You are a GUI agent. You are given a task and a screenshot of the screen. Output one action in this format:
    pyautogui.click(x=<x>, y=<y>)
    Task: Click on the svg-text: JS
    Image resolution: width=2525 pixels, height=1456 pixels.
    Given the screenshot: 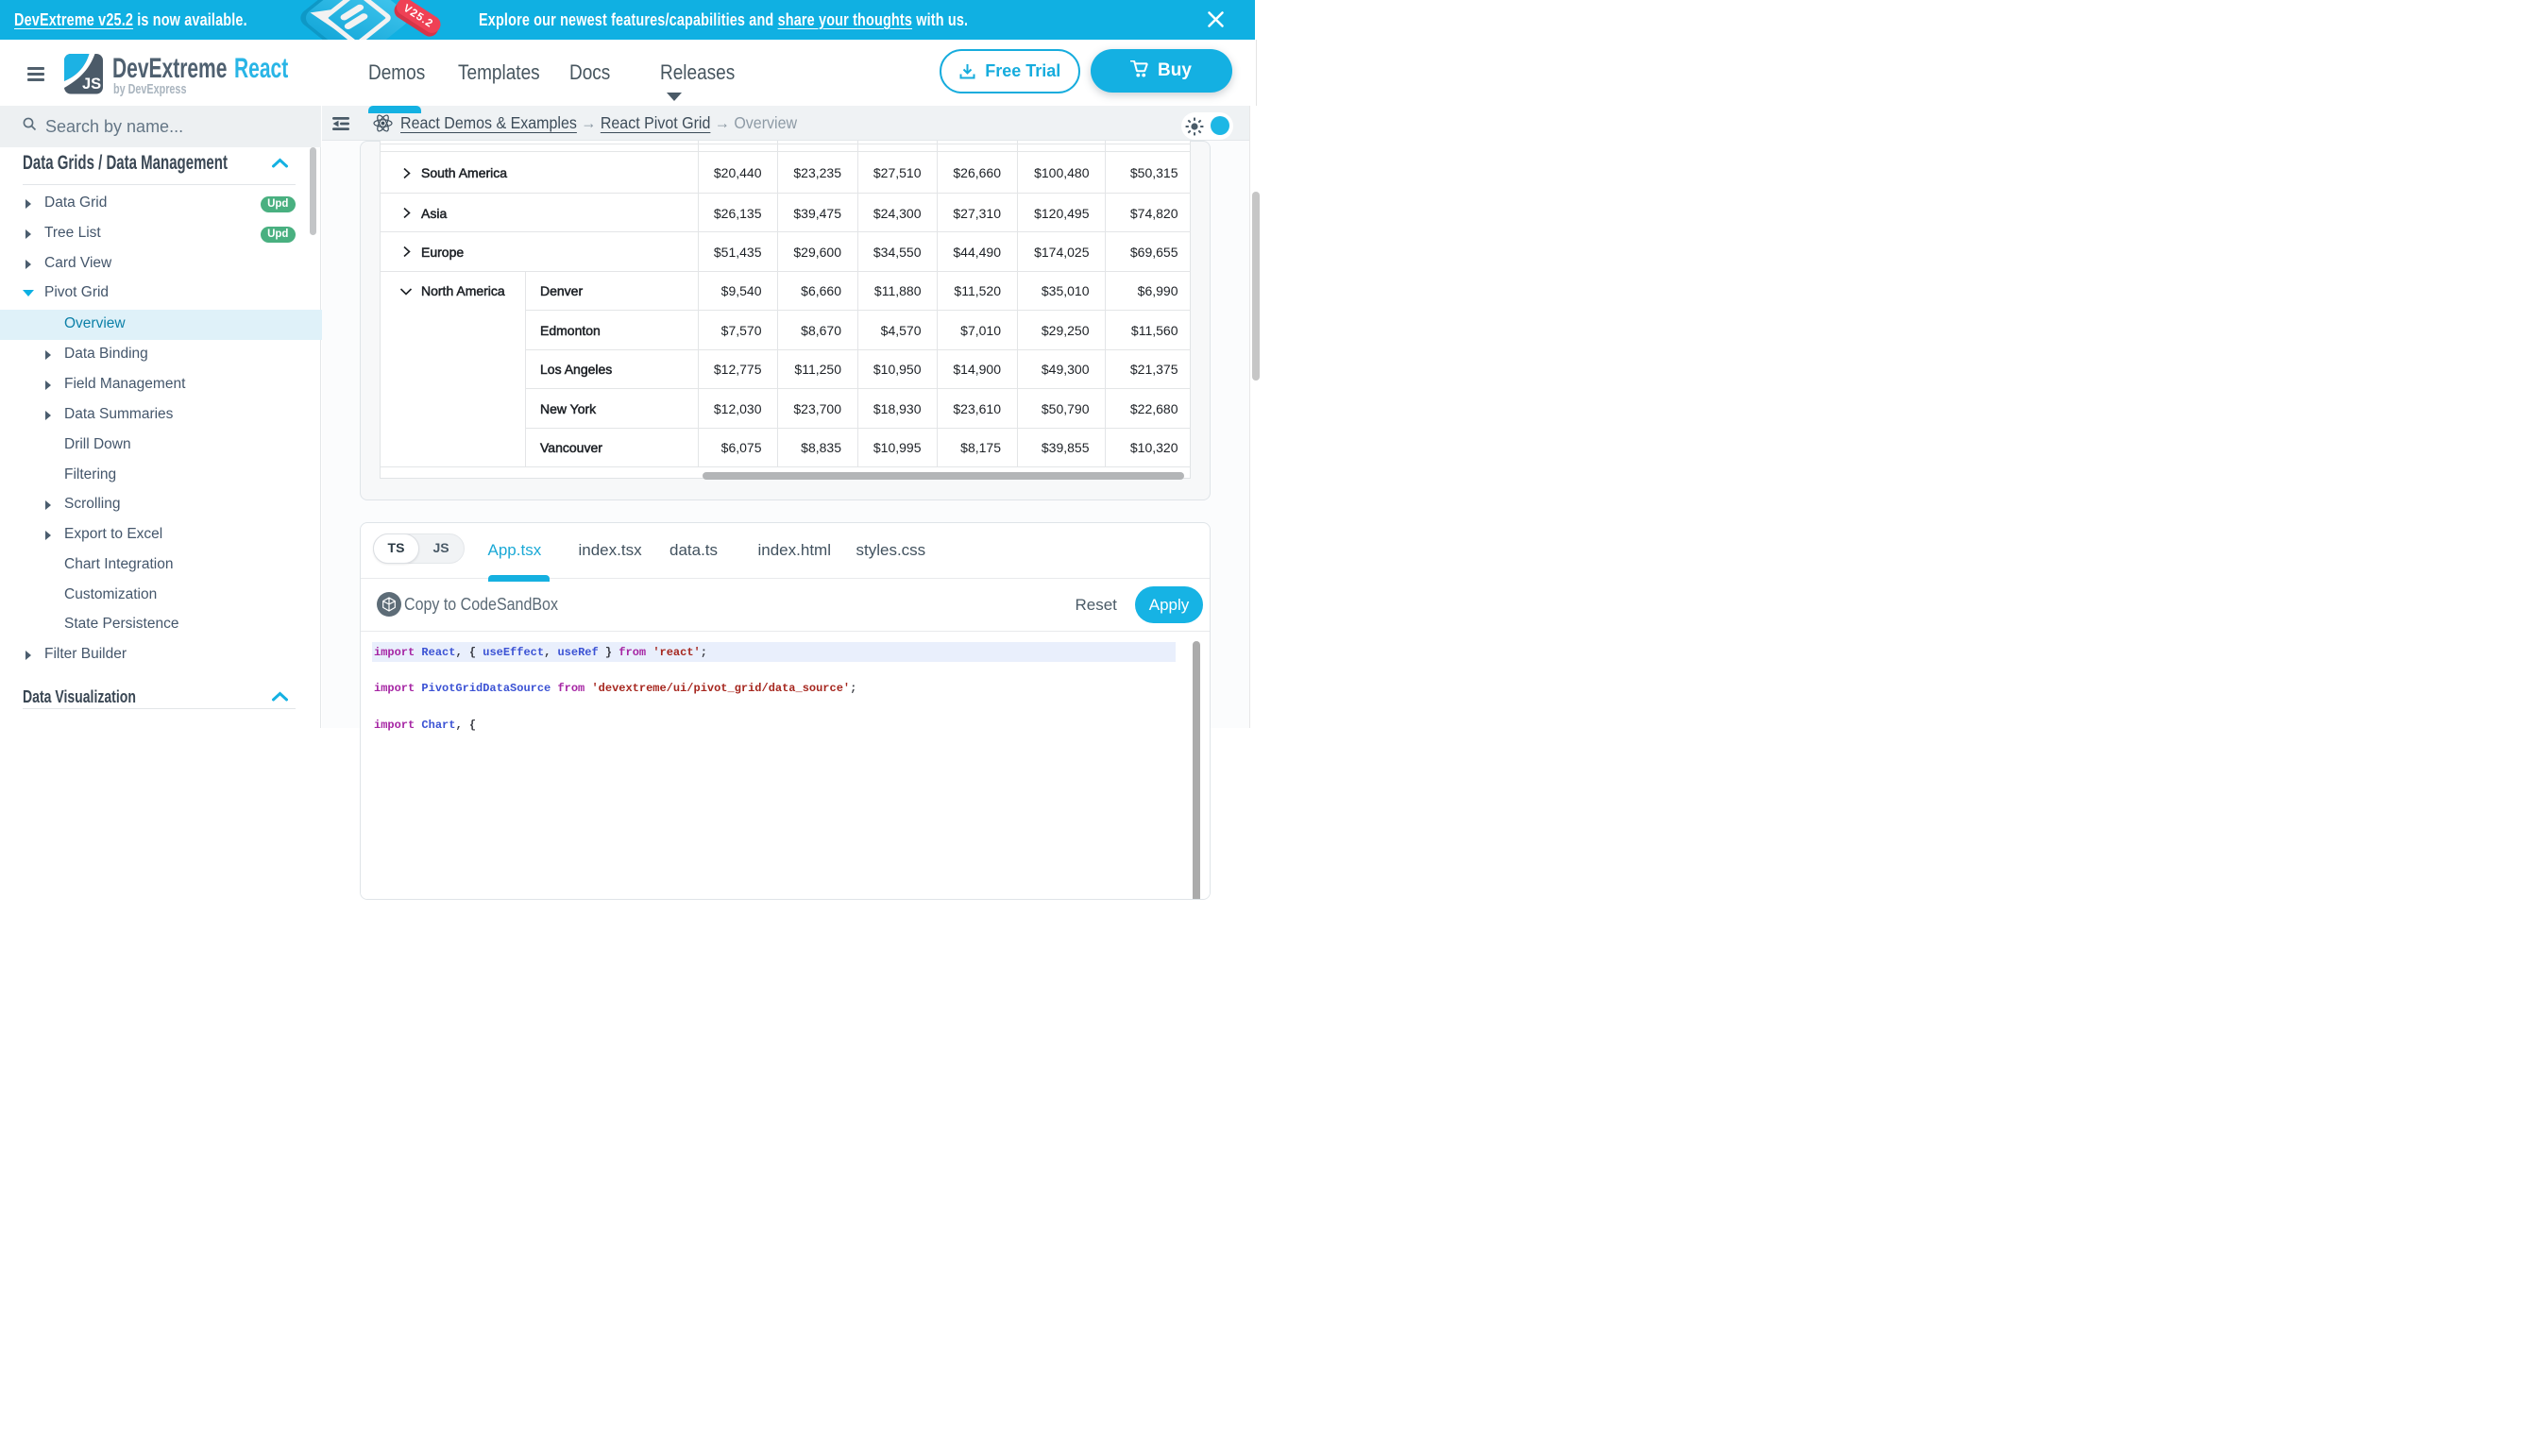 What is the action you would take?
    pyautogui.click(x=91, y=84)
    